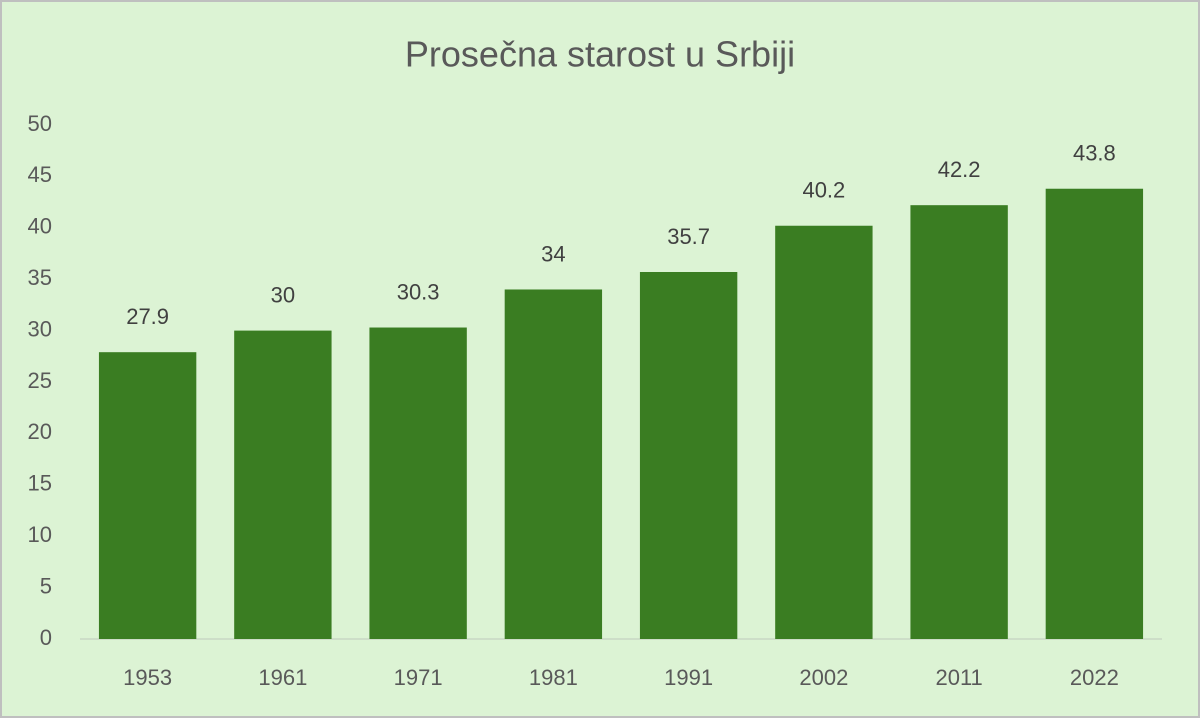 This screenshot has width=1200, height=718. I want to click on y-tick-label: 25, so click(40, 380).